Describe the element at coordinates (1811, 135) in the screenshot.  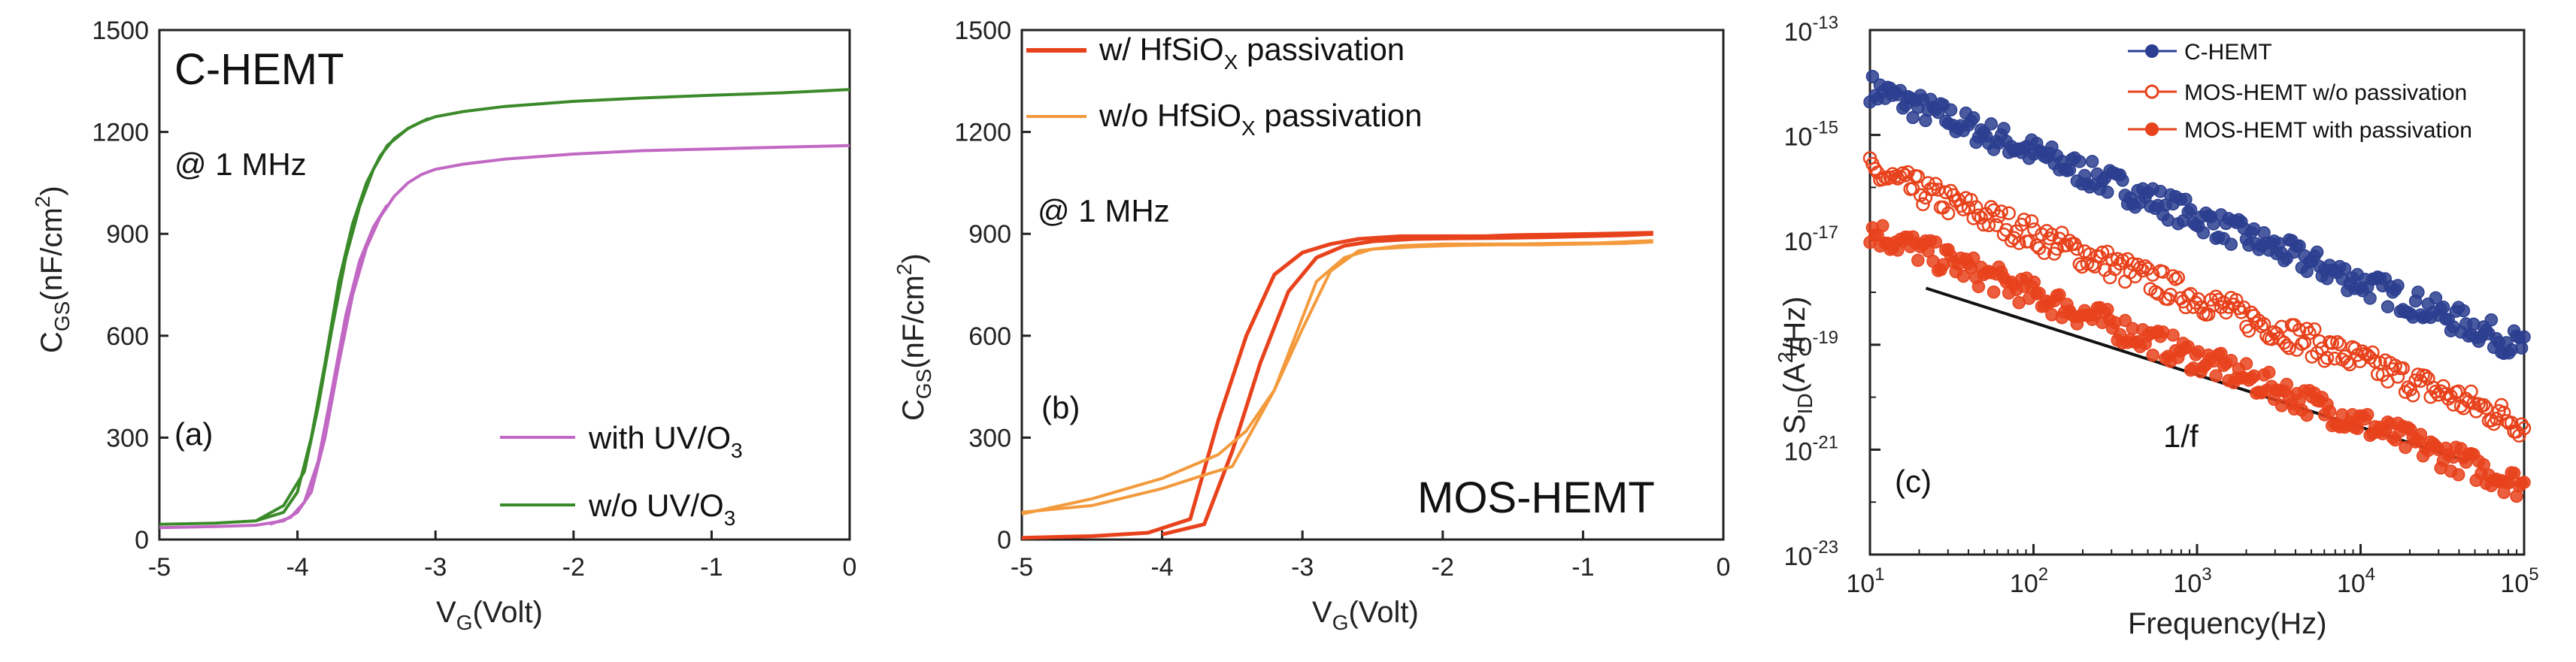
I see `pc-y-tick-label: 10-15` at that location.